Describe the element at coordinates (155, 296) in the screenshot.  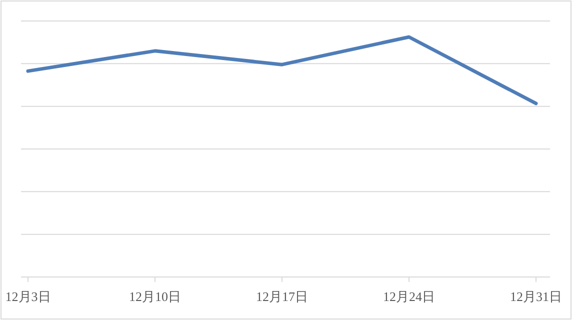
I see `x-tick-label: 12月10日` at that location.